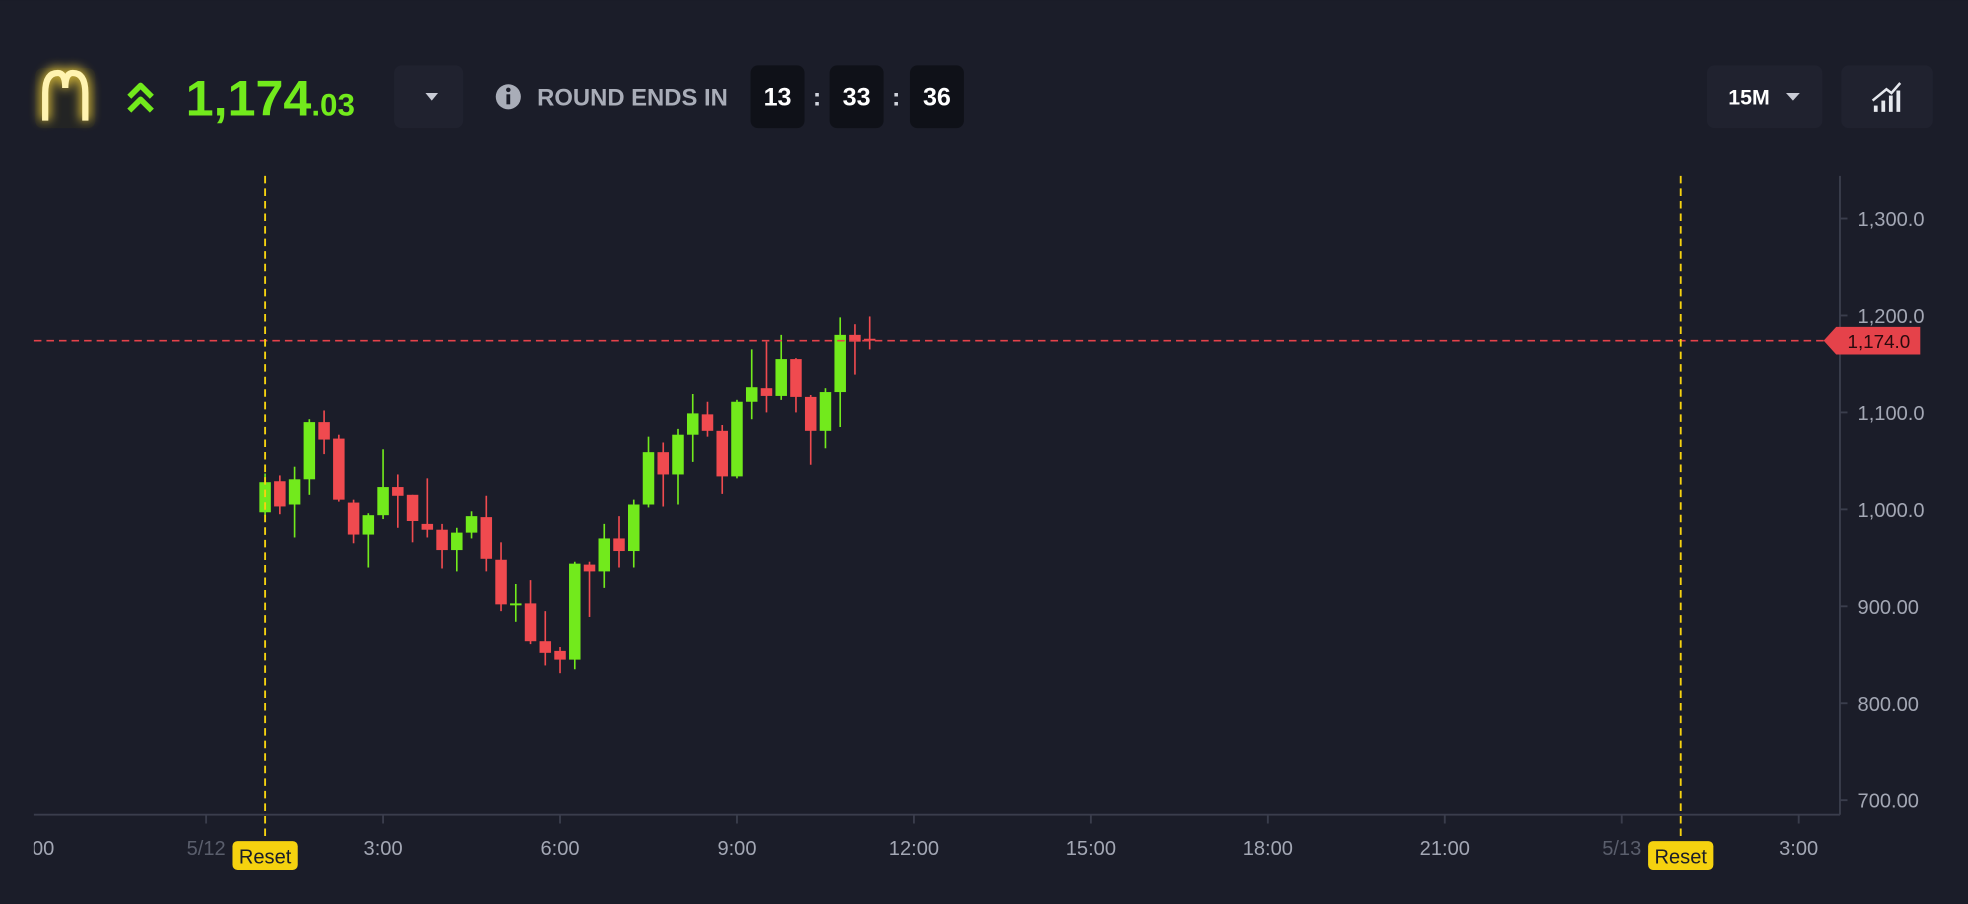 The image size is (1968, 904). I want to click on info-icon, so click(508, 97).